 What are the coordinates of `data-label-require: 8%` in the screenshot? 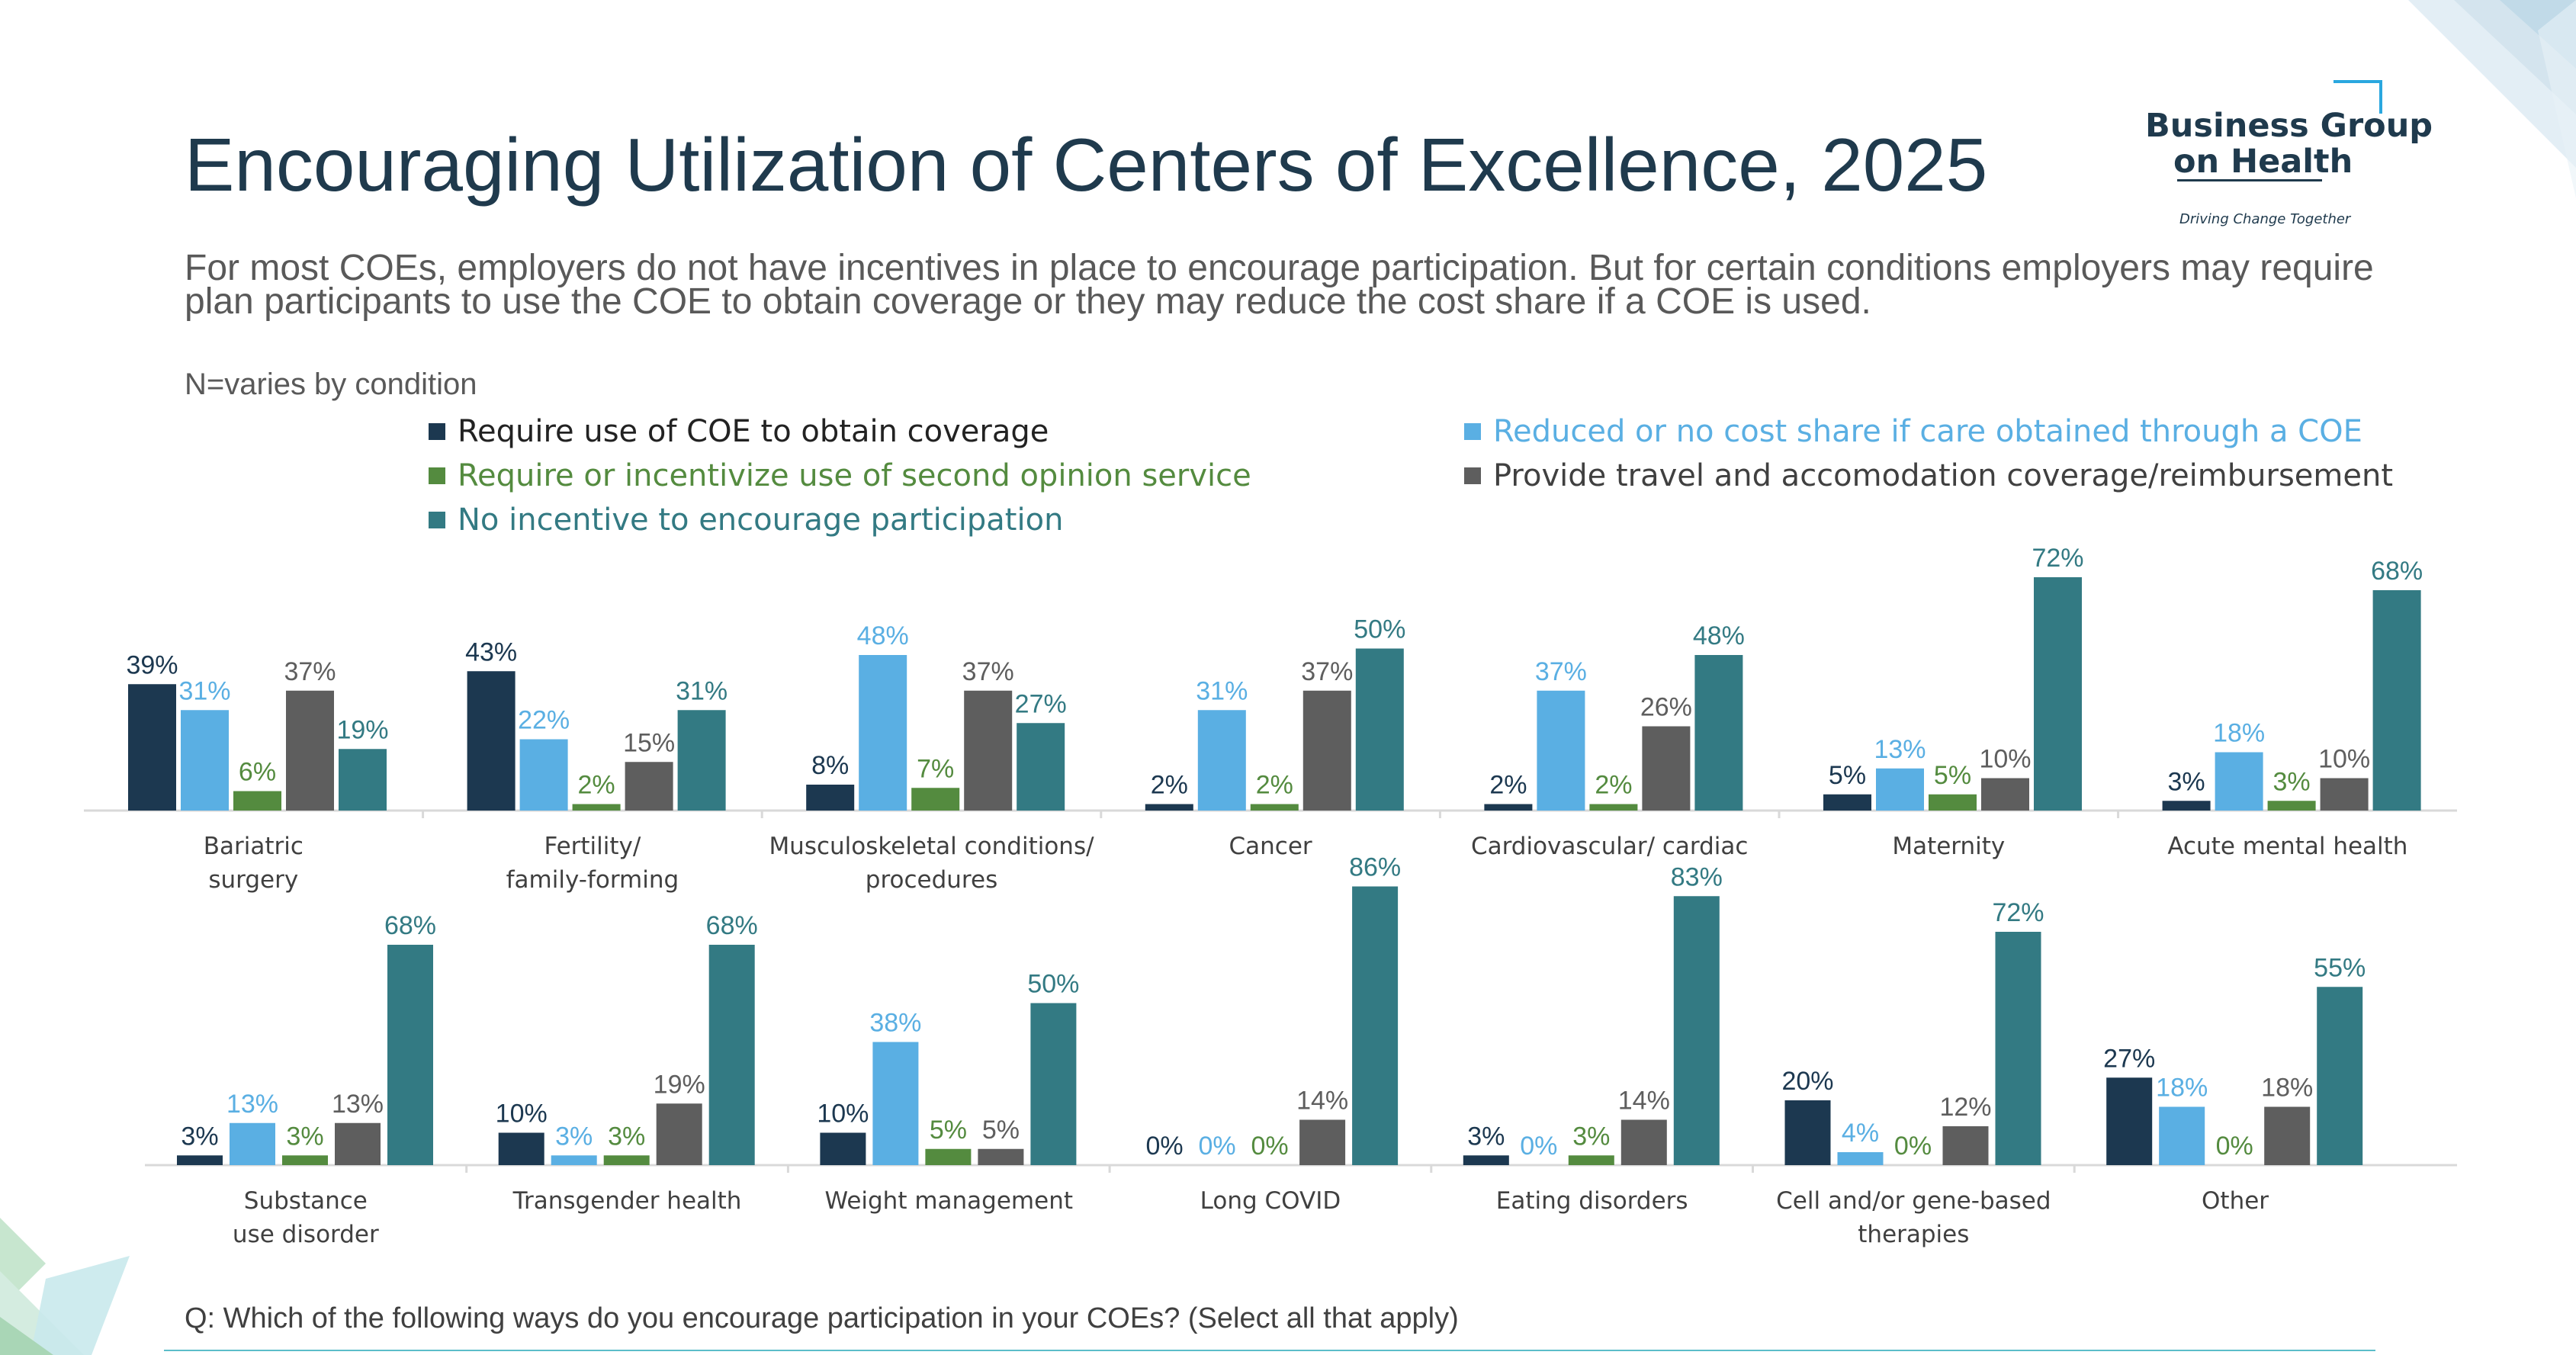 It's located at (830, 765).